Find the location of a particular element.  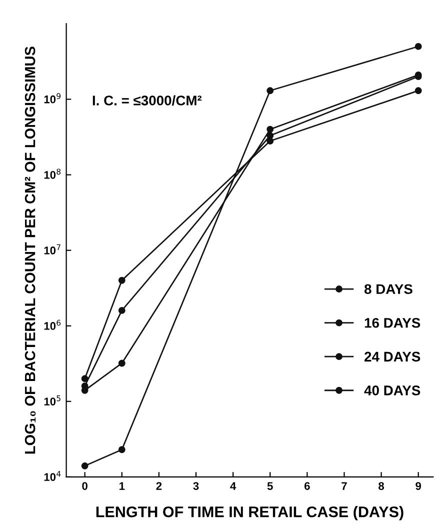

y-tick-label: 10$^{8}$ is located at coordinates (52, 173).